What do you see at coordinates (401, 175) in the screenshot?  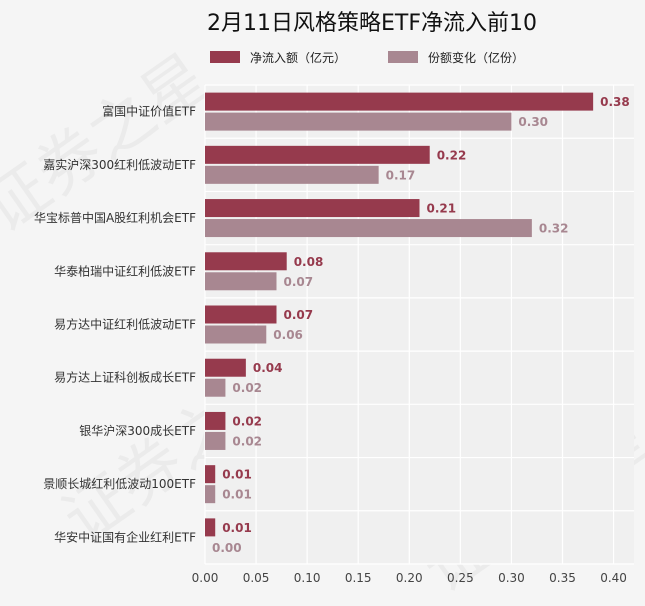 I see `data-label: 0.17` at bounding box center [401, 175].